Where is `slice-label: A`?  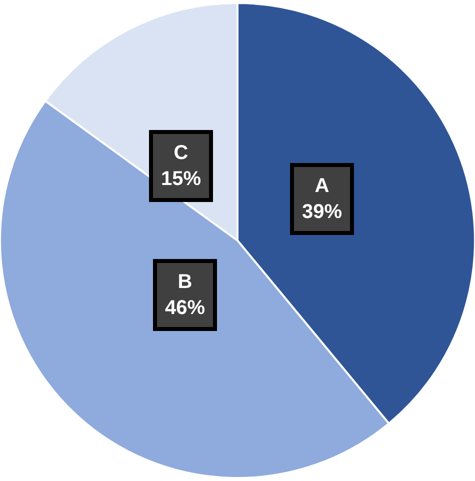 slice-label: A is located at coordinates (322, 186).